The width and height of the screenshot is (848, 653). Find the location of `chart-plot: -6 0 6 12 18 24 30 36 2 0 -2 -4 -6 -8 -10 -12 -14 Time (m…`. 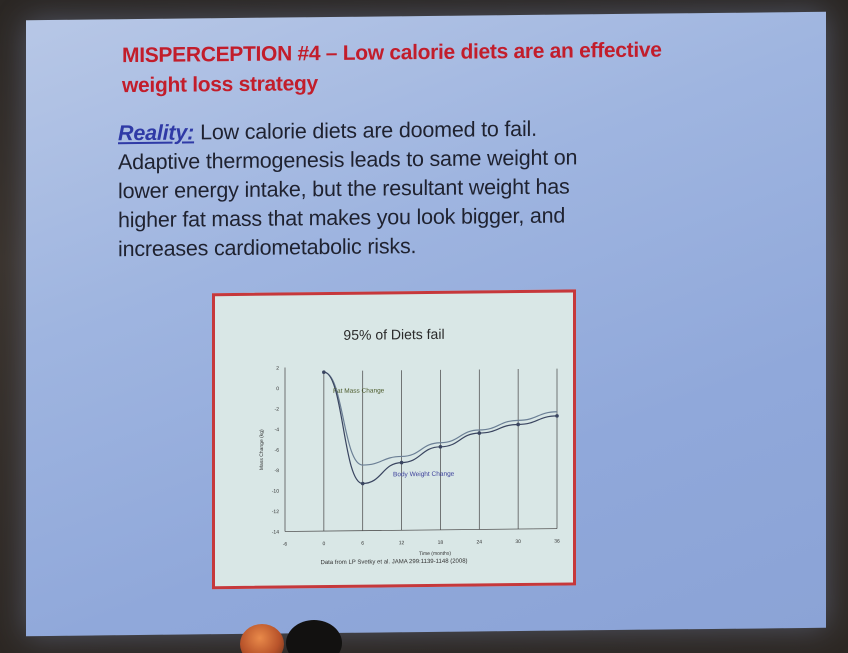

chart-plot: -6 0 6 12 18 24 30 36 2 0 -2 -4 -6 -8 -10 -12 -14 Time (m… is located at coordinates (409, 462).